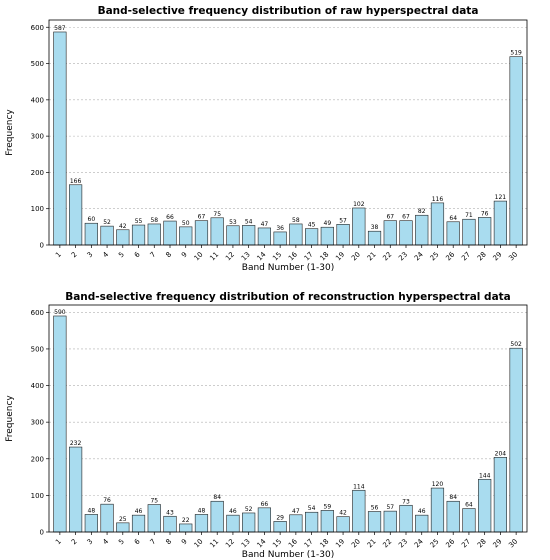  Describe the element at coordinates (186, 520) in the screenshot. I see `data-label: 22` at that location.